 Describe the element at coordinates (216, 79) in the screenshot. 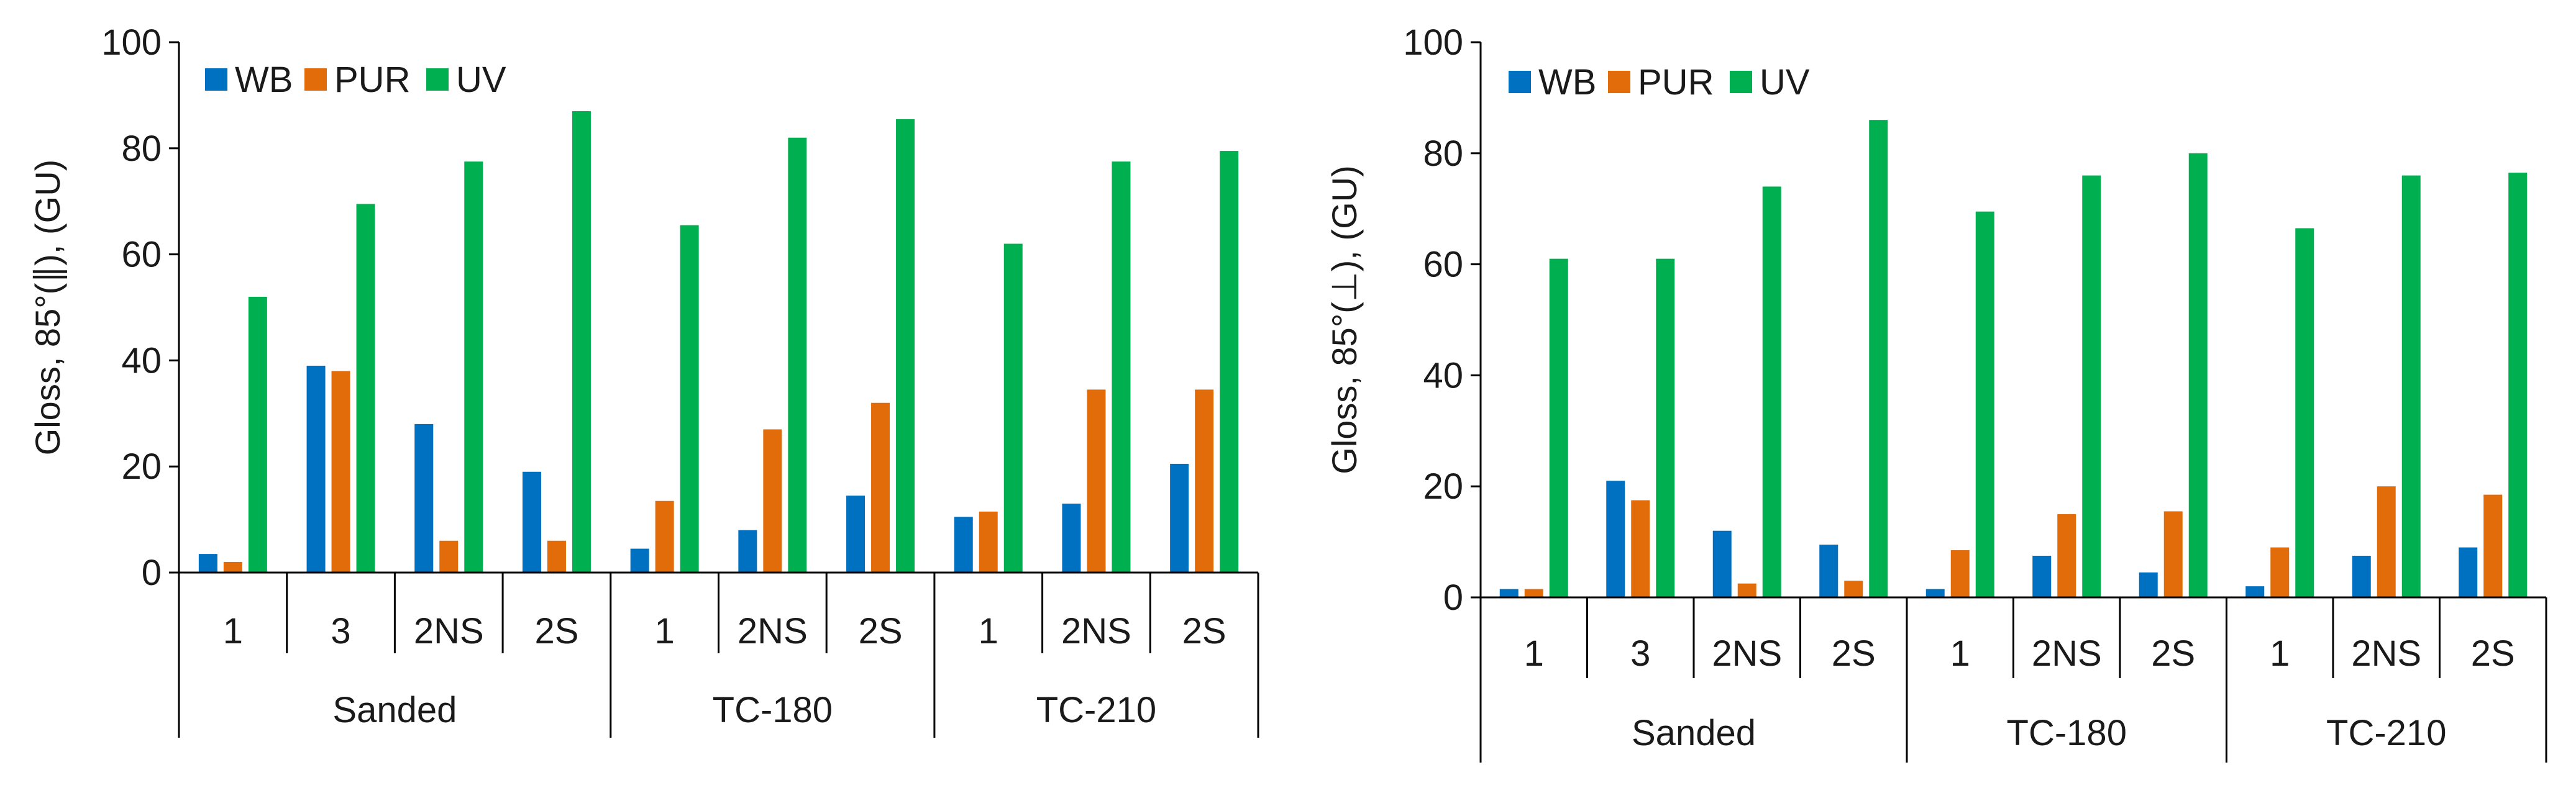

I see `left-legend-swatch-wb` at that location.